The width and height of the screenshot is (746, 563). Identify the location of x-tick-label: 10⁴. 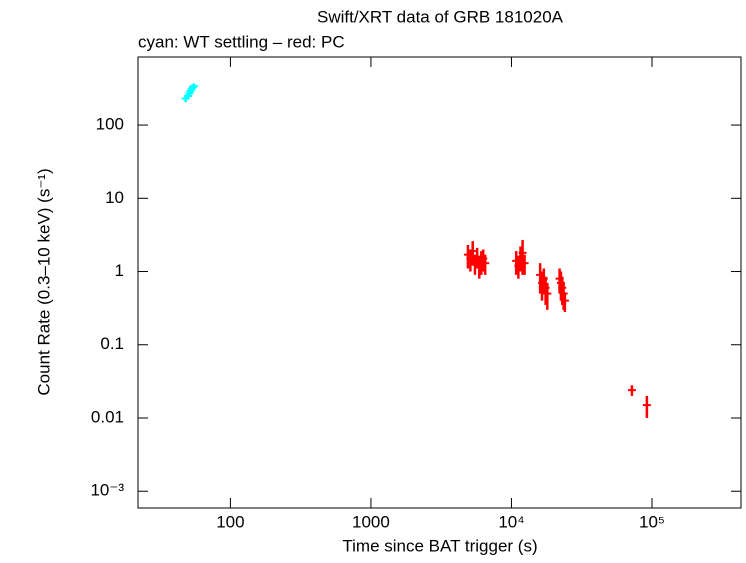
(511, 521).